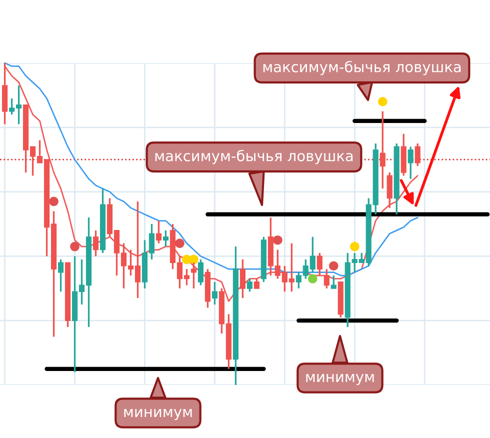 This screenshot has height=438, width=490. Describe the element at coordinates (158, 414) in the screenshot. I see `text: минимум` at that location.